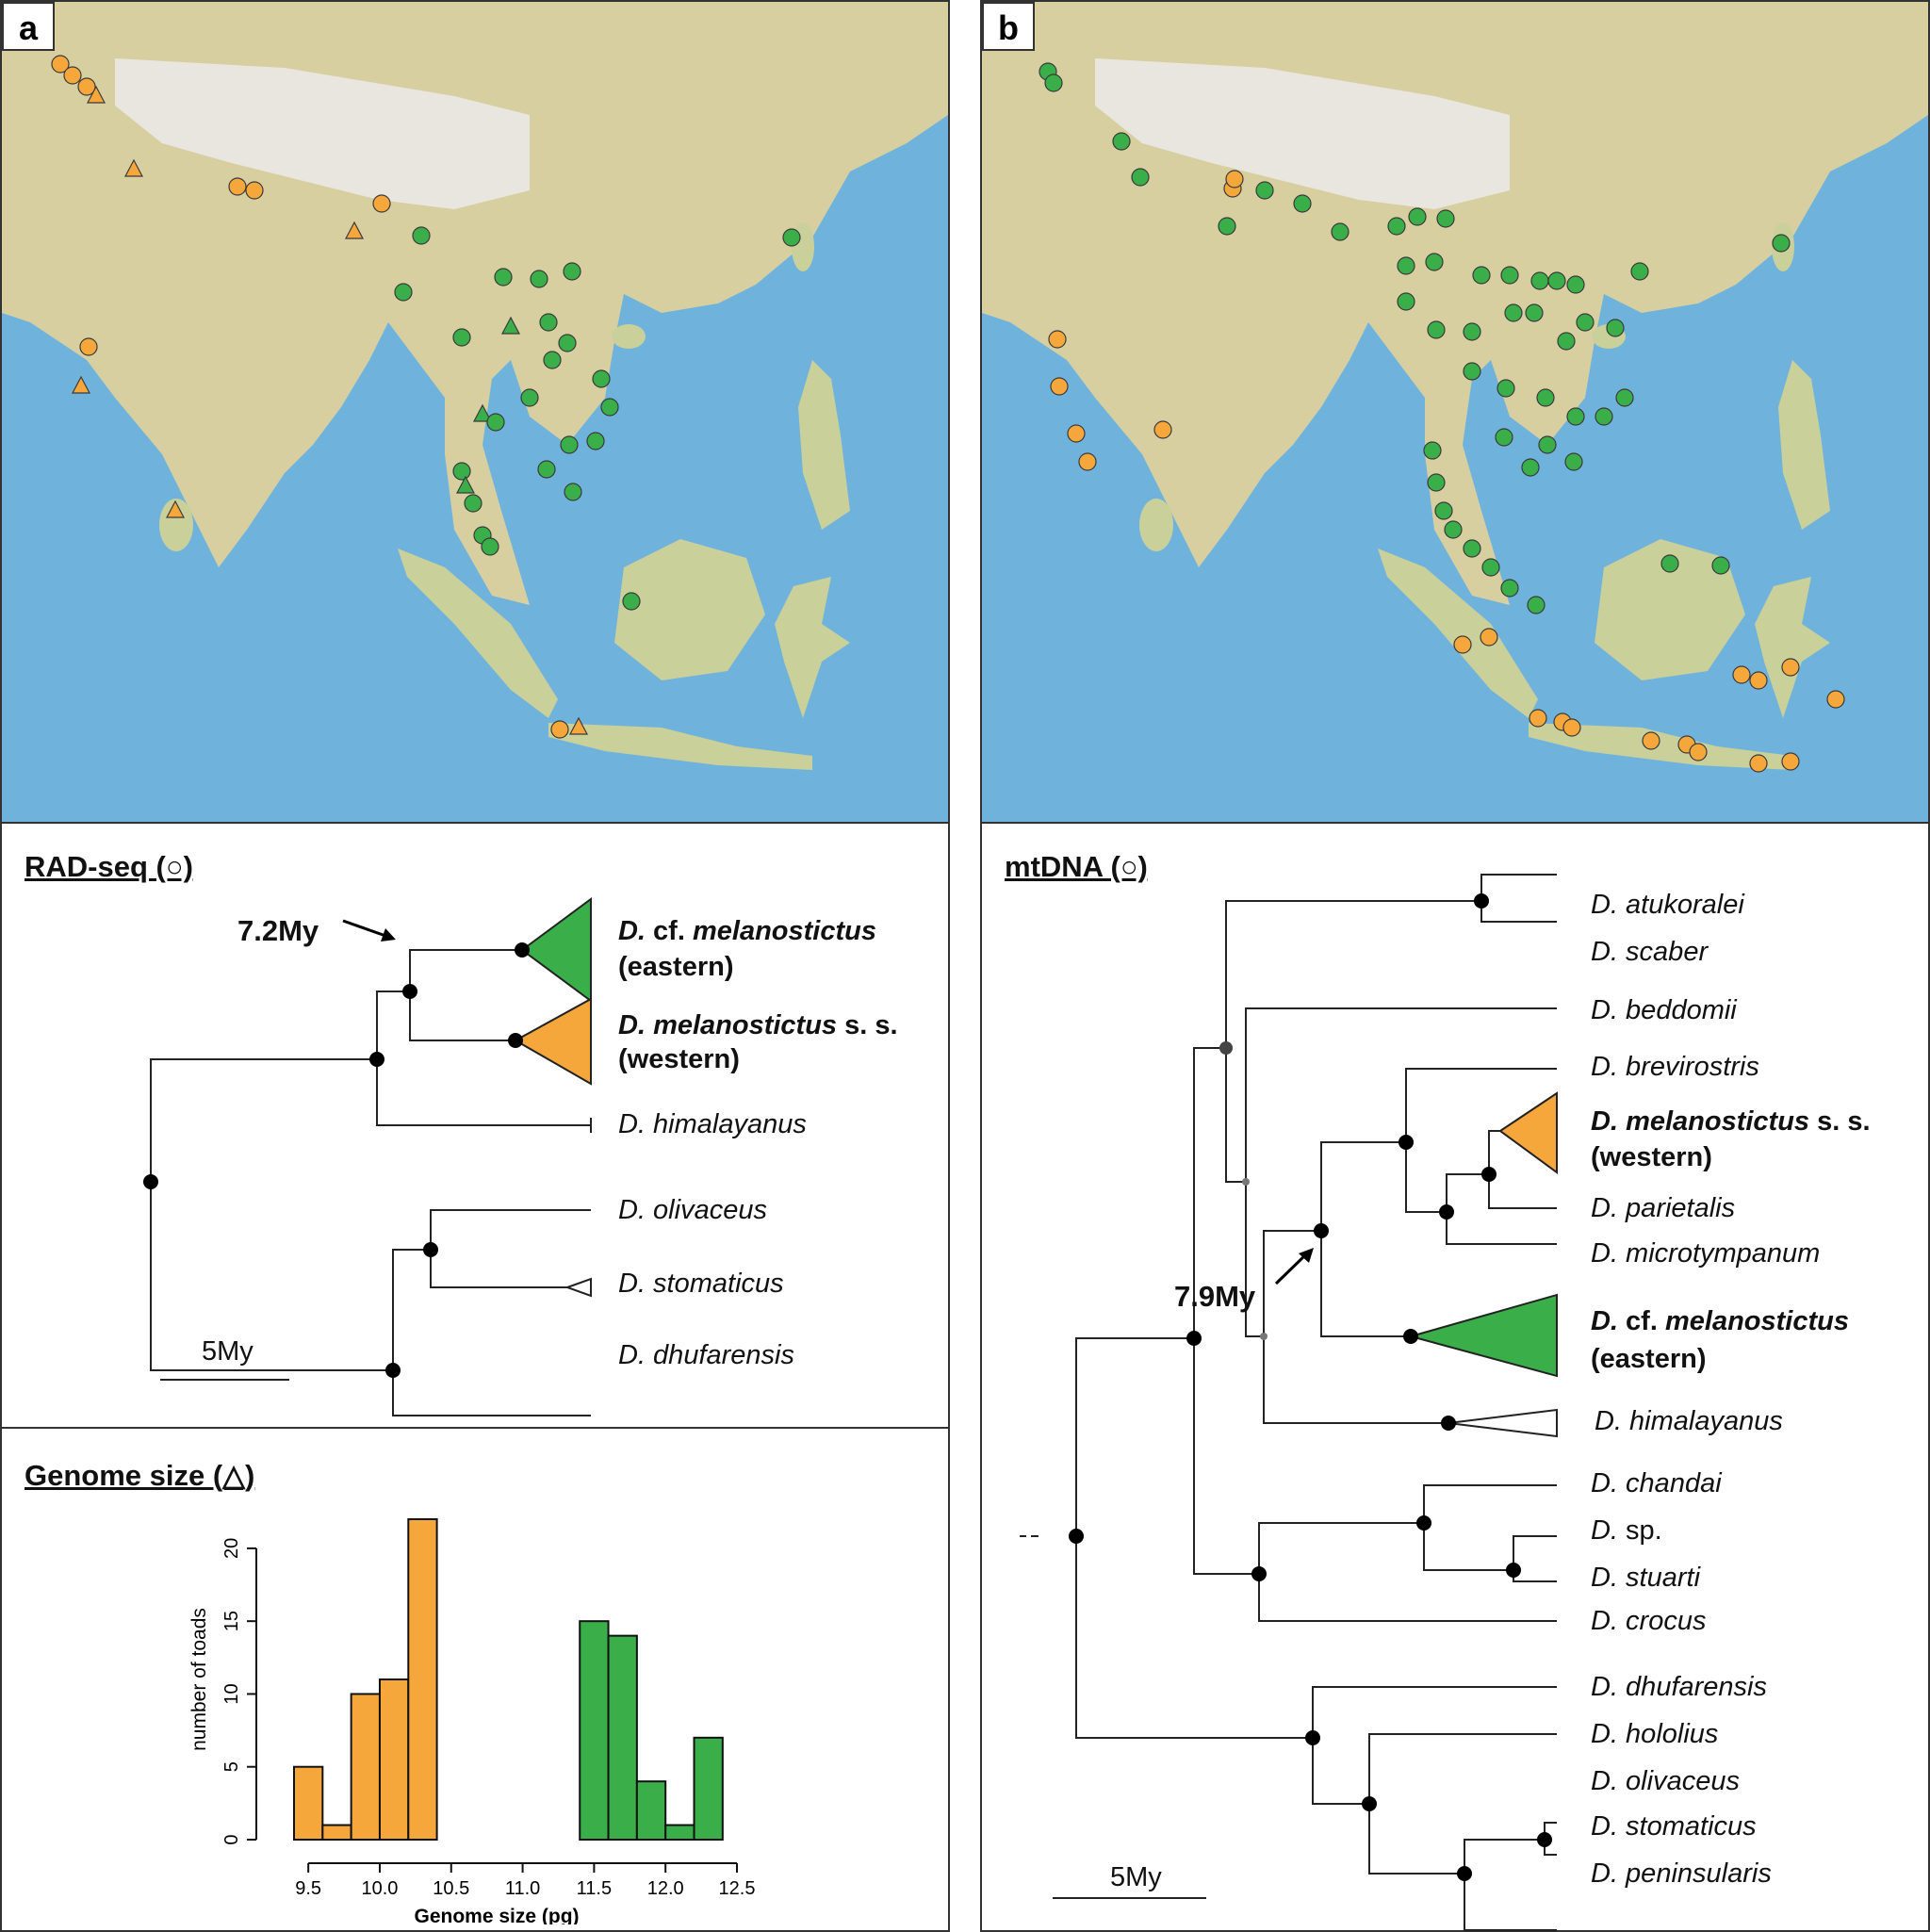 This screenshot has height=1932, width=1930. I want to click on rad-node-age: 7.2My, so click(278, 930).